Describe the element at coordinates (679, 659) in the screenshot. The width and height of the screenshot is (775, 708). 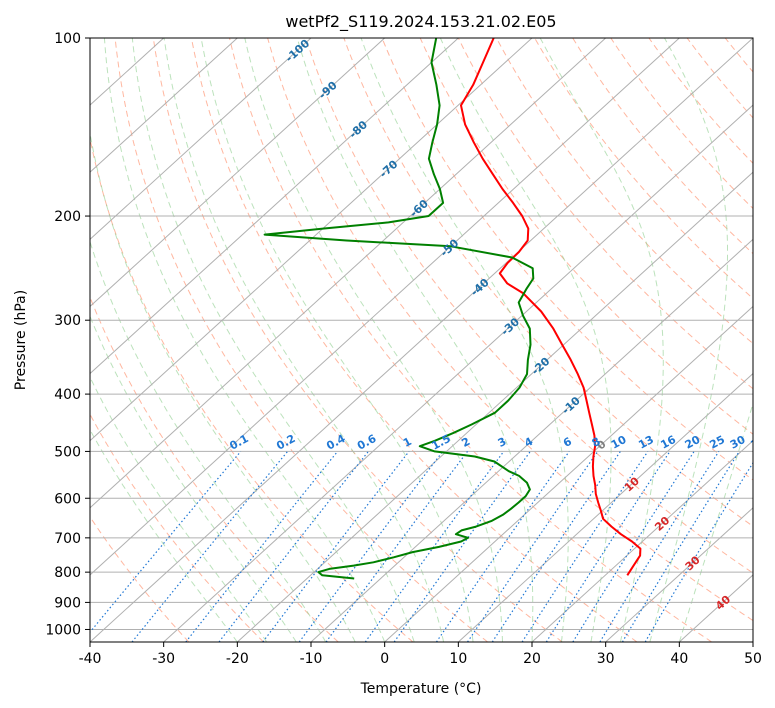
I see `x-tick-label: 40` at that location.